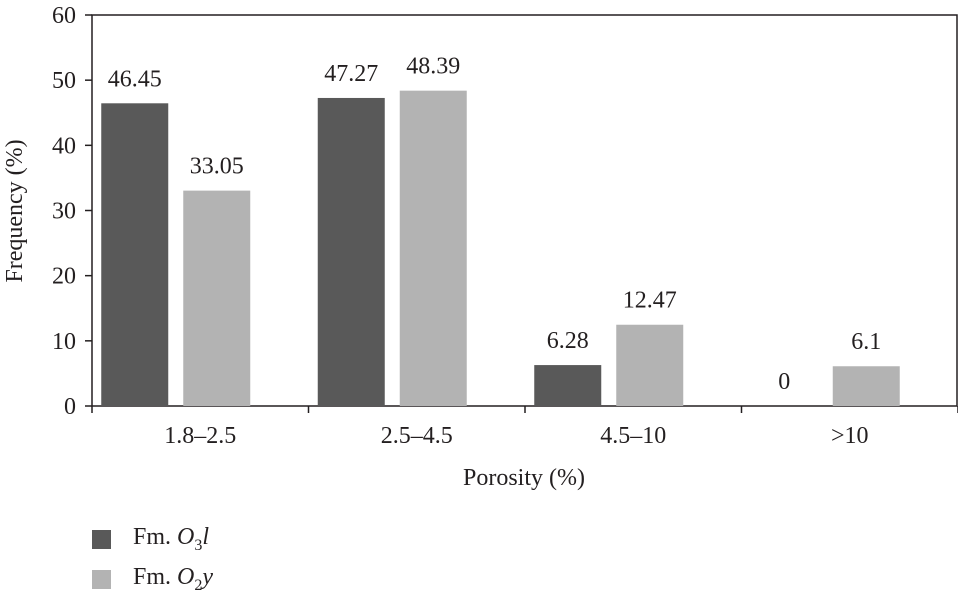 The image size is (958, 605). I want to click on legend-swatch-o3l, so click(101, 539).